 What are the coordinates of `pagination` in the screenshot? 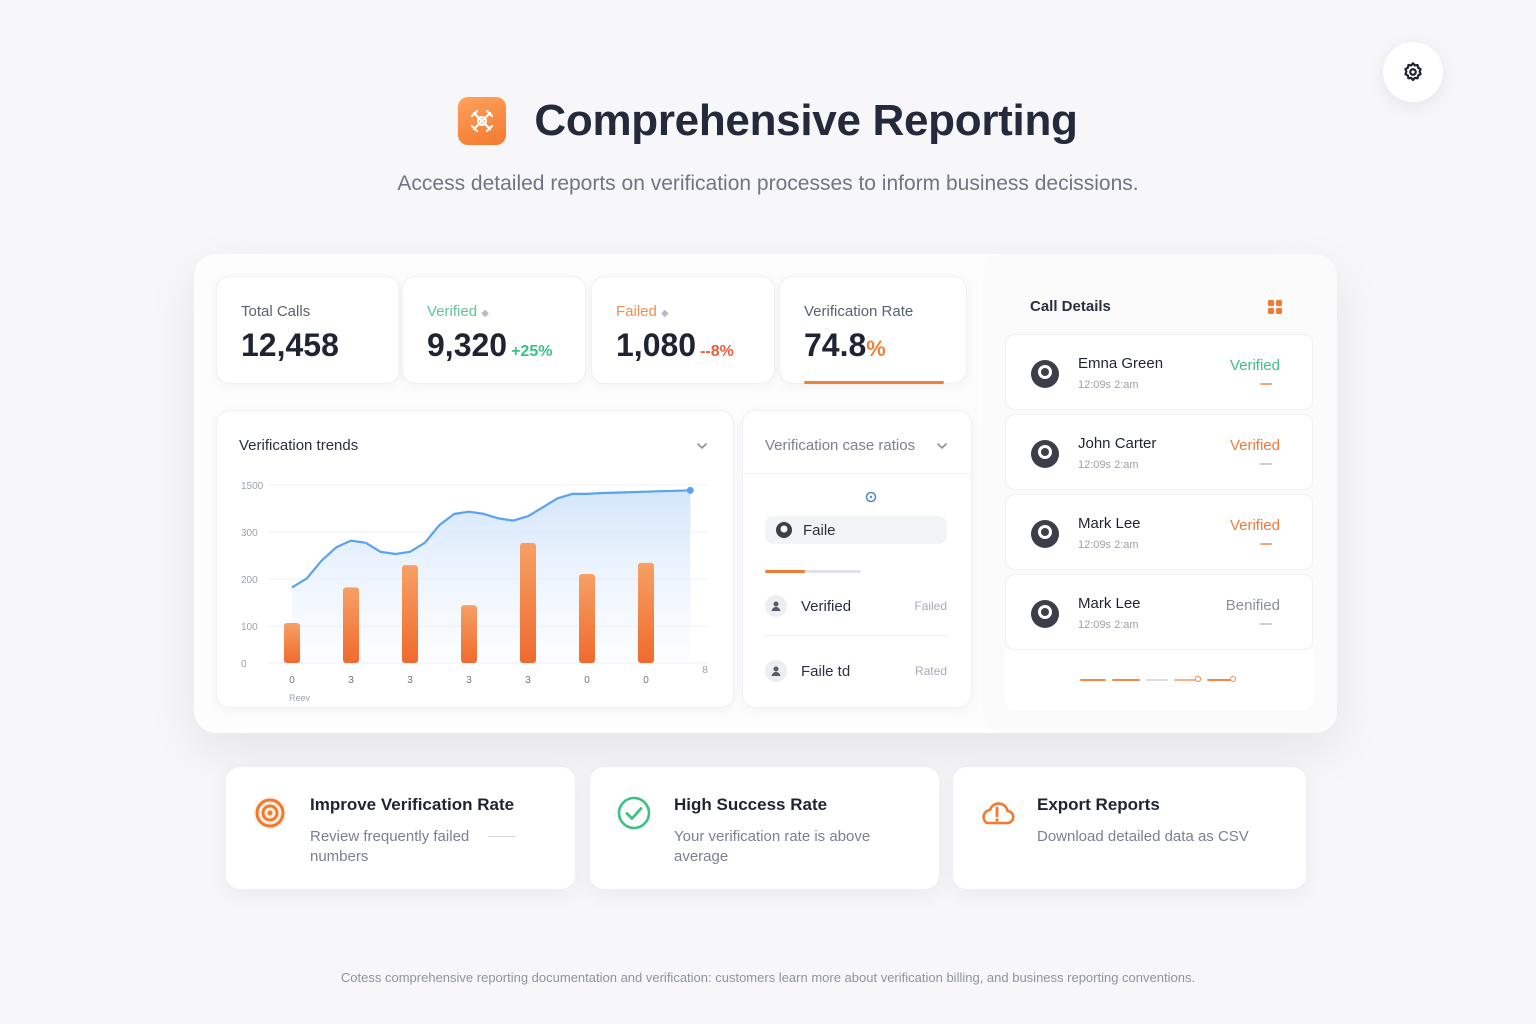 It's located at (1159, 680).